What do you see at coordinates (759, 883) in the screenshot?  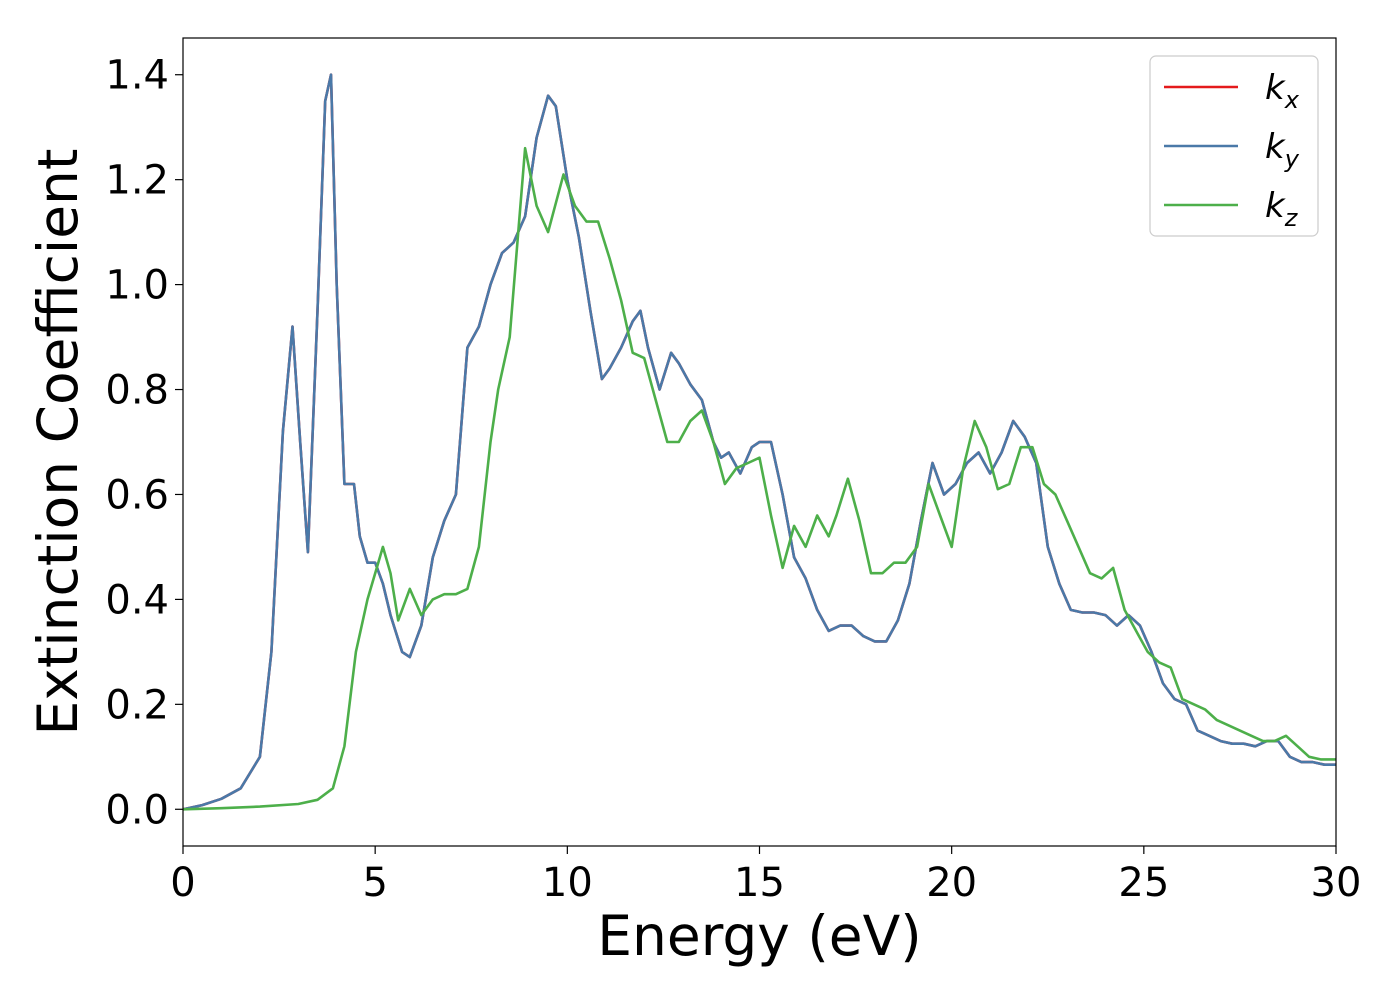 I see `x-tick-label: 15` at bounding box center [759, 883].